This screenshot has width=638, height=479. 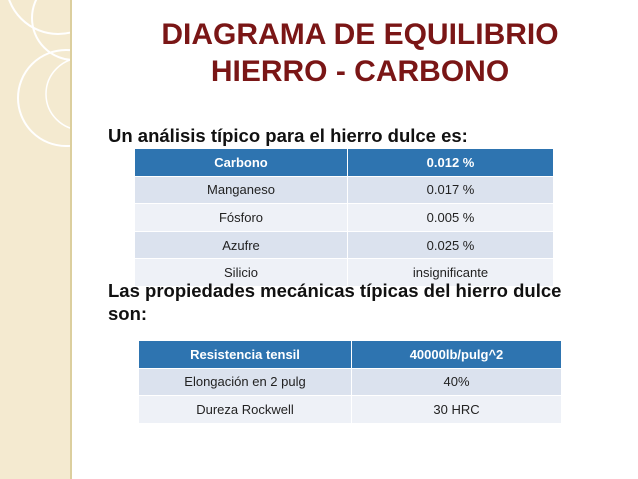 What do you see at coordinates (456, 354) in the screenshot?
I see `value-cell: 40000lb/pulg^2` at bounding box center [456, 354].